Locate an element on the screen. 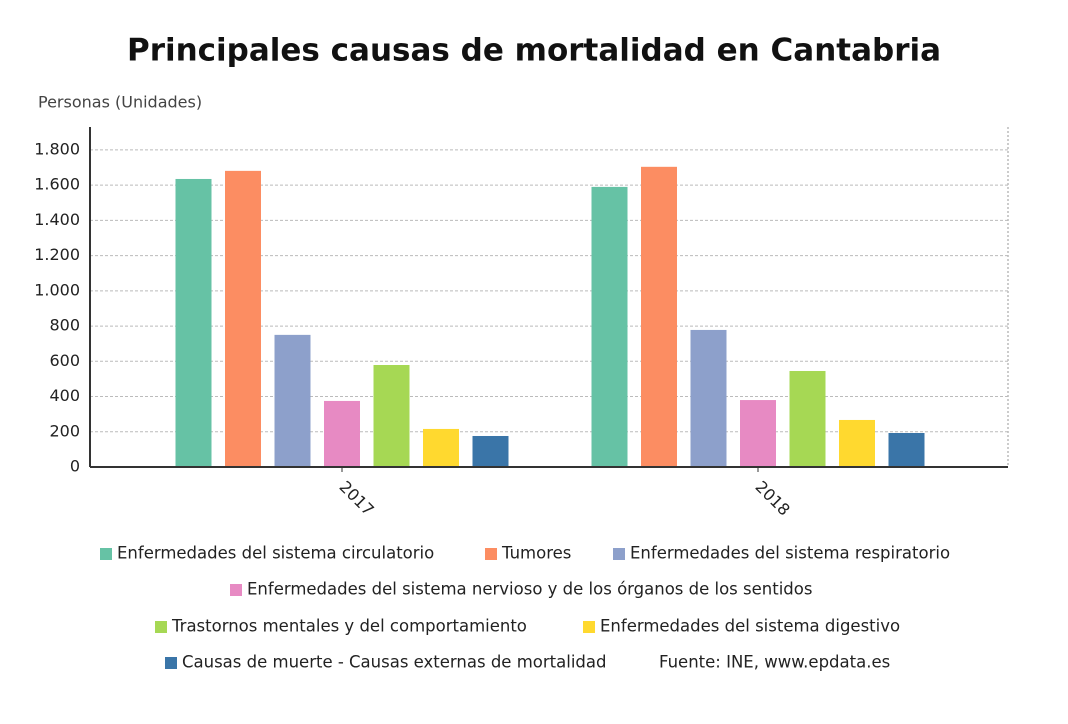  legend-label: Trastornos mentales y del comportamiento is located at coordinates (349, 626).